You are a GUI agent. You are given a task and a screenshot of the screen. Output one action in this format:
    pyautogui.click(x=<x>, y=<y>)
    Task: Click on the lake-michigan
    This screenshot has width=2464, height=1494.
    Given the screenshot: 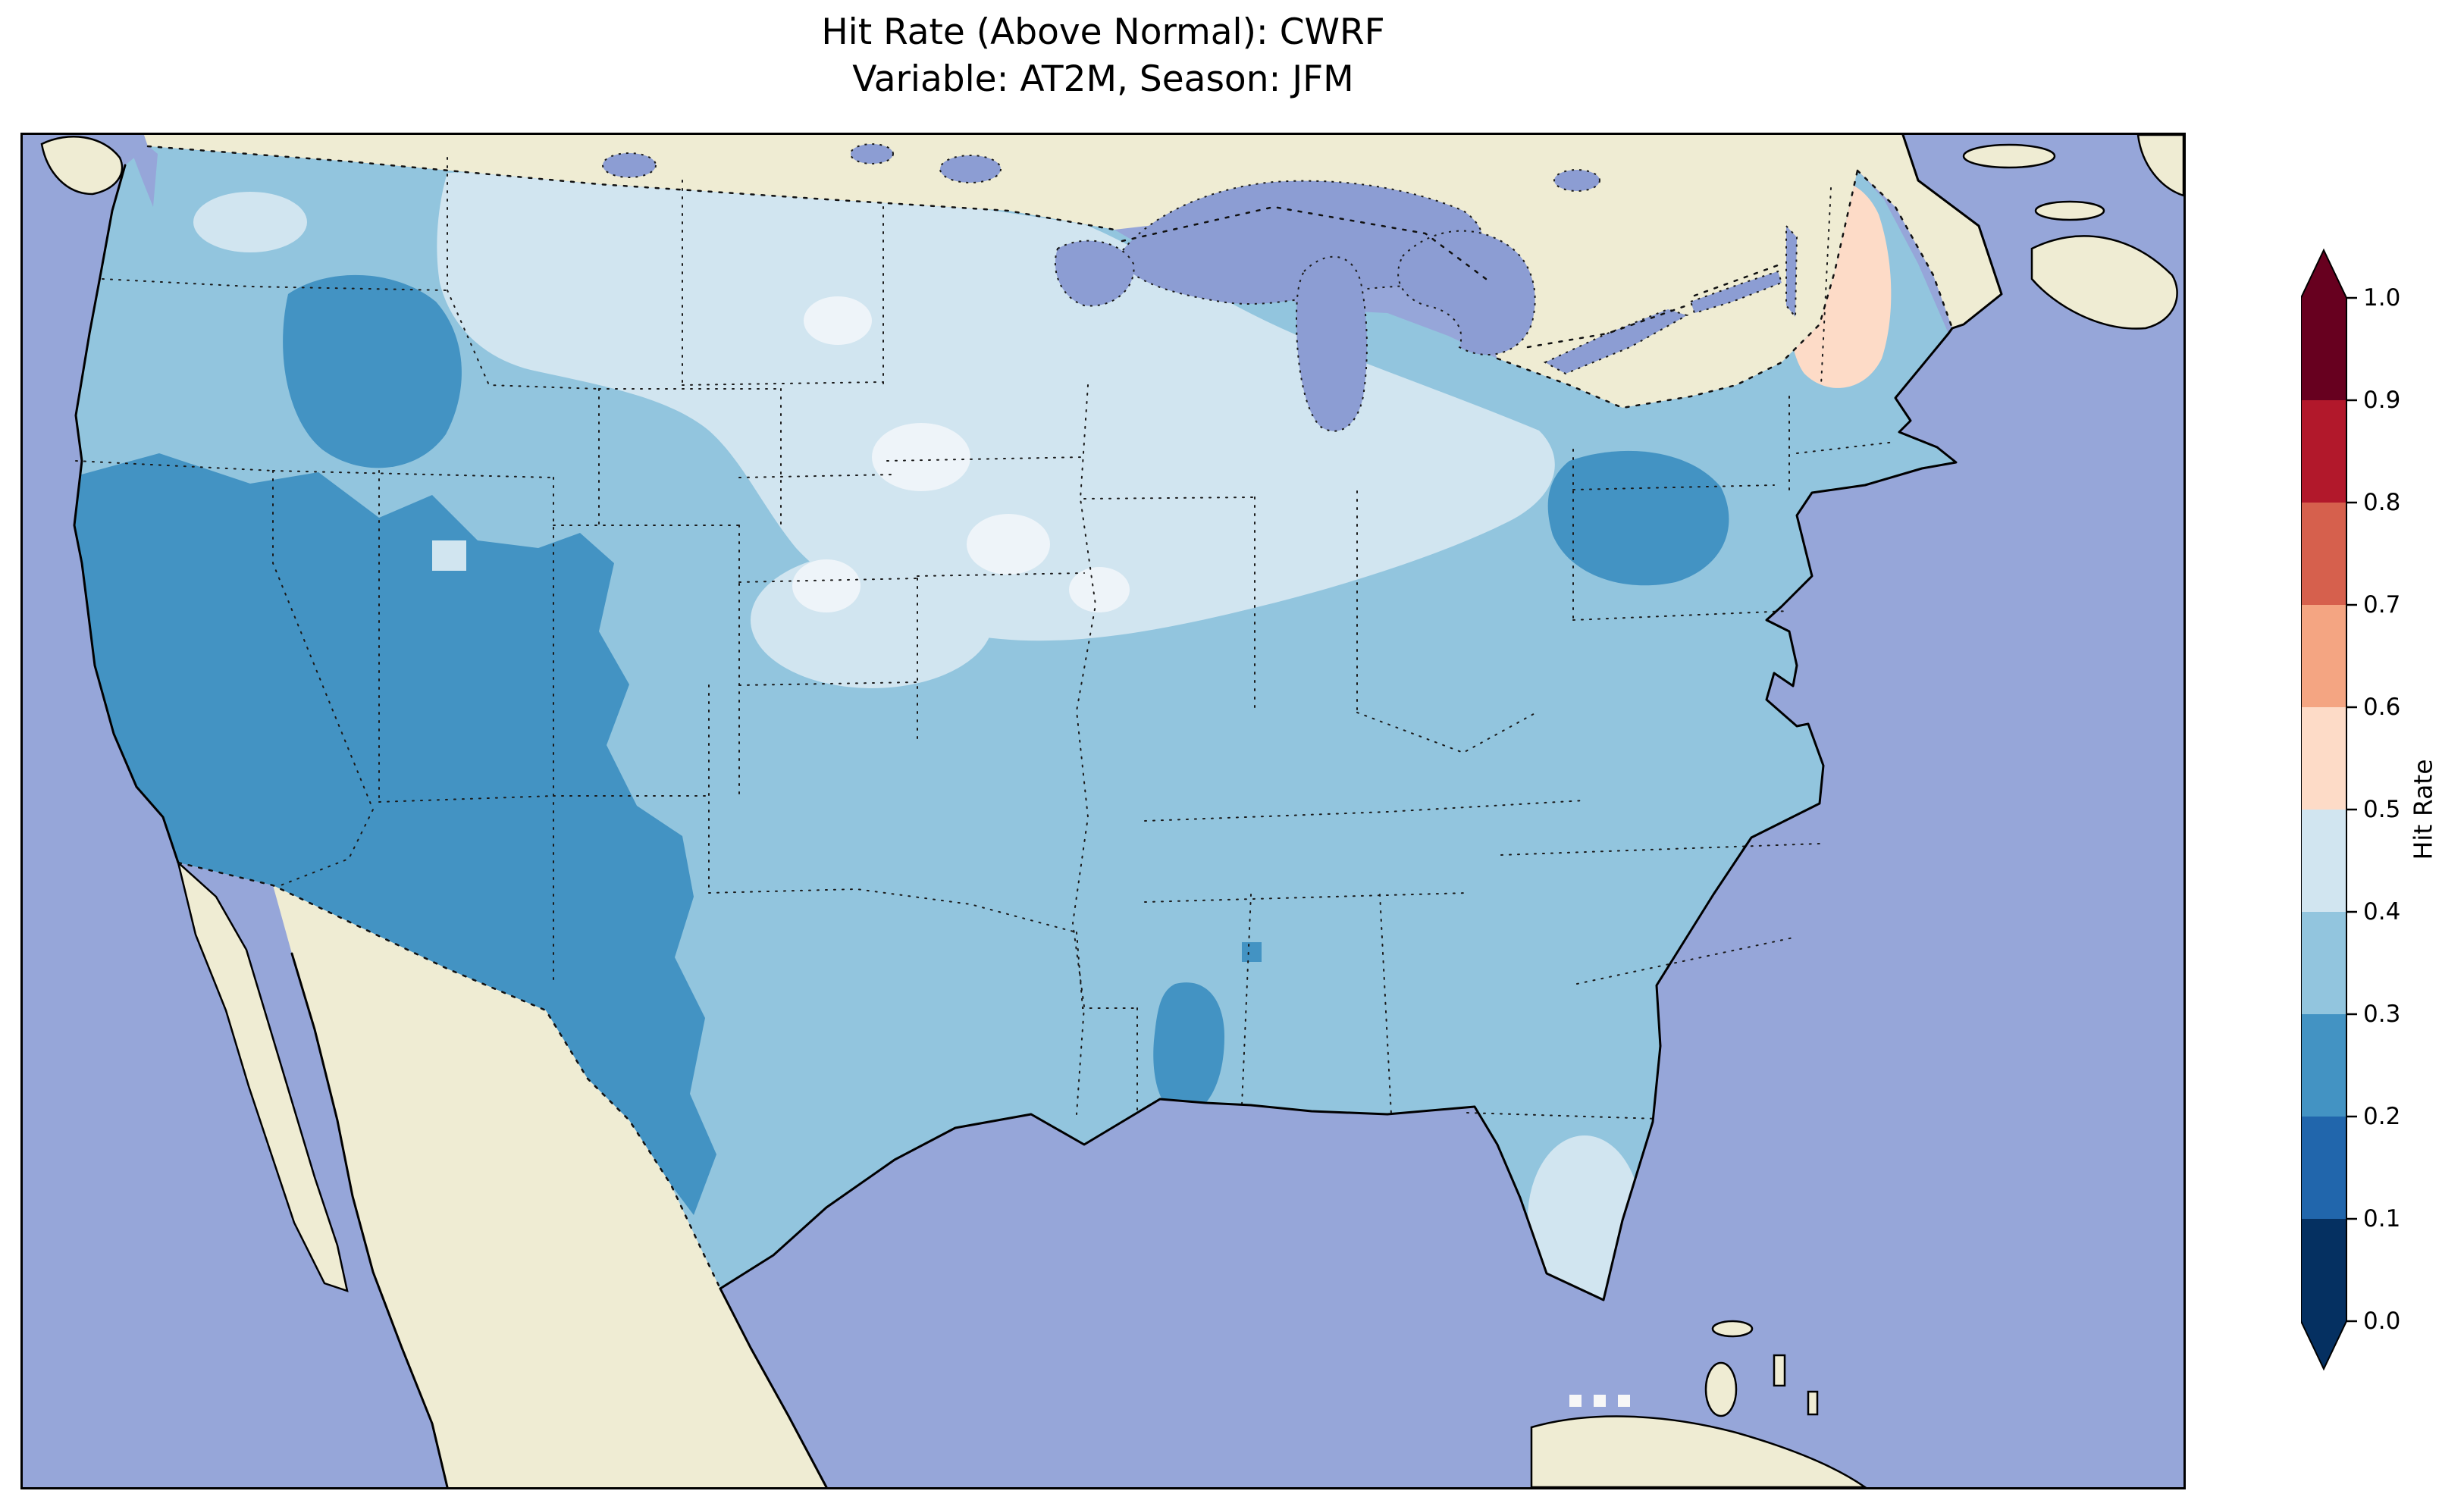 What is the action you would take?
    pyautogui.click(x=1332, y=343)
    